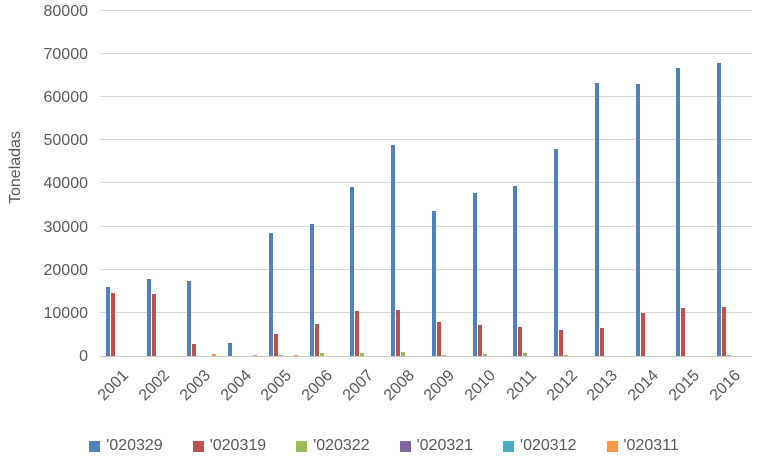 Image resolution: width=768 pixels, height=465 pixels. I want to click on bar-020319-2012, so click(561, 343).